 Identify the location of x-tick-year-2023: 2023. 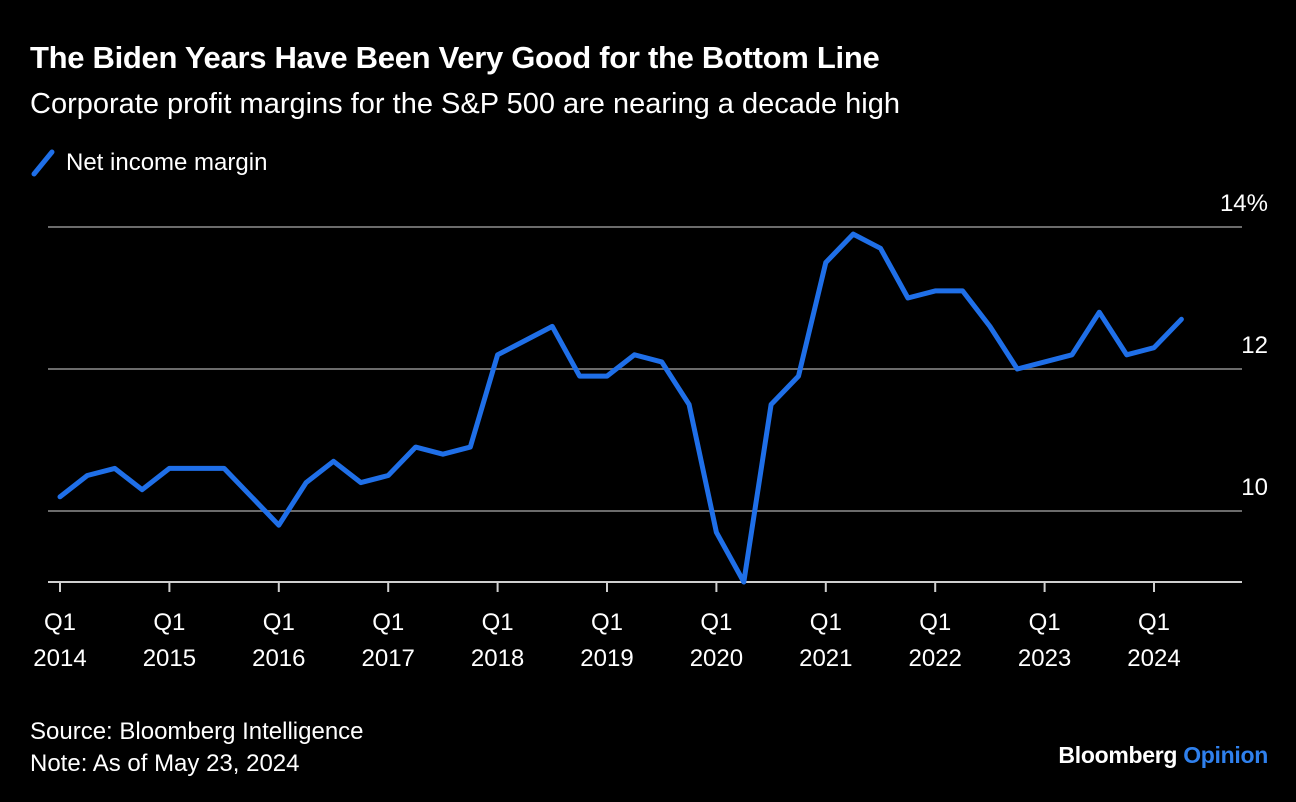
(1044, 658).